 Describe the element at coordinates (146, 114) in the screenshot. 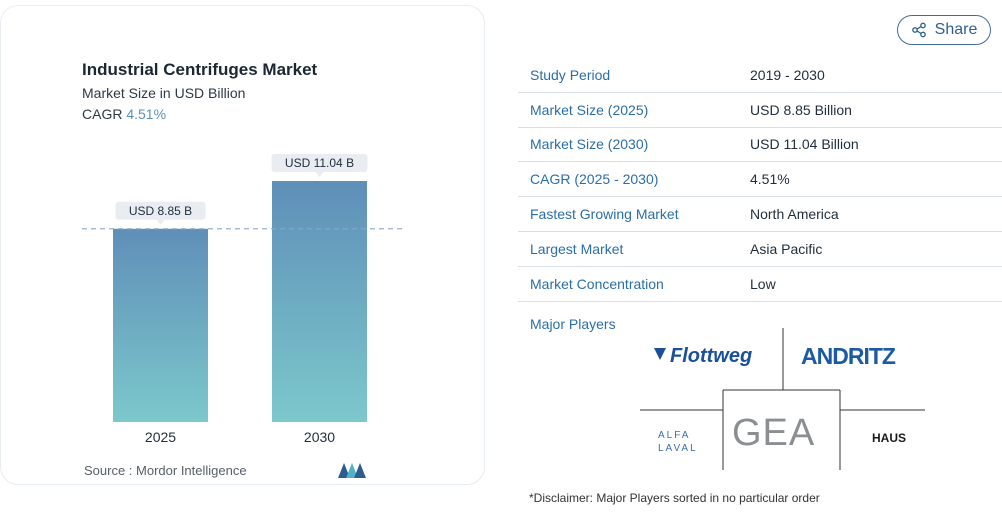

I see `cagr-value: 4.51%` at that location.